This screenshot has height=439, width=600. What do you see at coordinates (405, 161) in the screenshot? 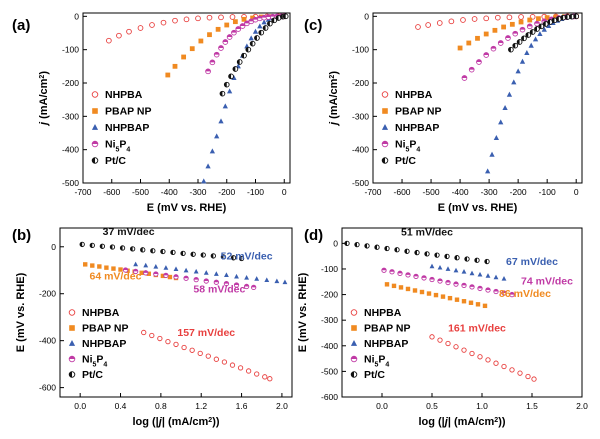
I see `legend-label: Pt/C` at bounding box center [405, 161].